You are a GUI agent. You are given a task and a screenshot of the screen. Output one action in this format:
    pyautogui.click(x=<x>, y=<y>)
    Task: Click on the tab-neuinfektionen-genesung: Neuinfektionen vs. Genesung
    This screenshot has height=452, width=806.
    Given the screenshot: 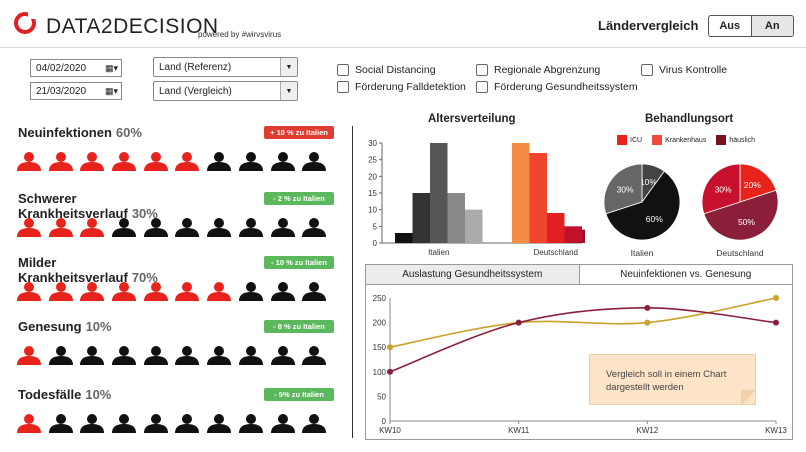 What is the action you would take?
    pyautogui.click(x=686, y=274)
    